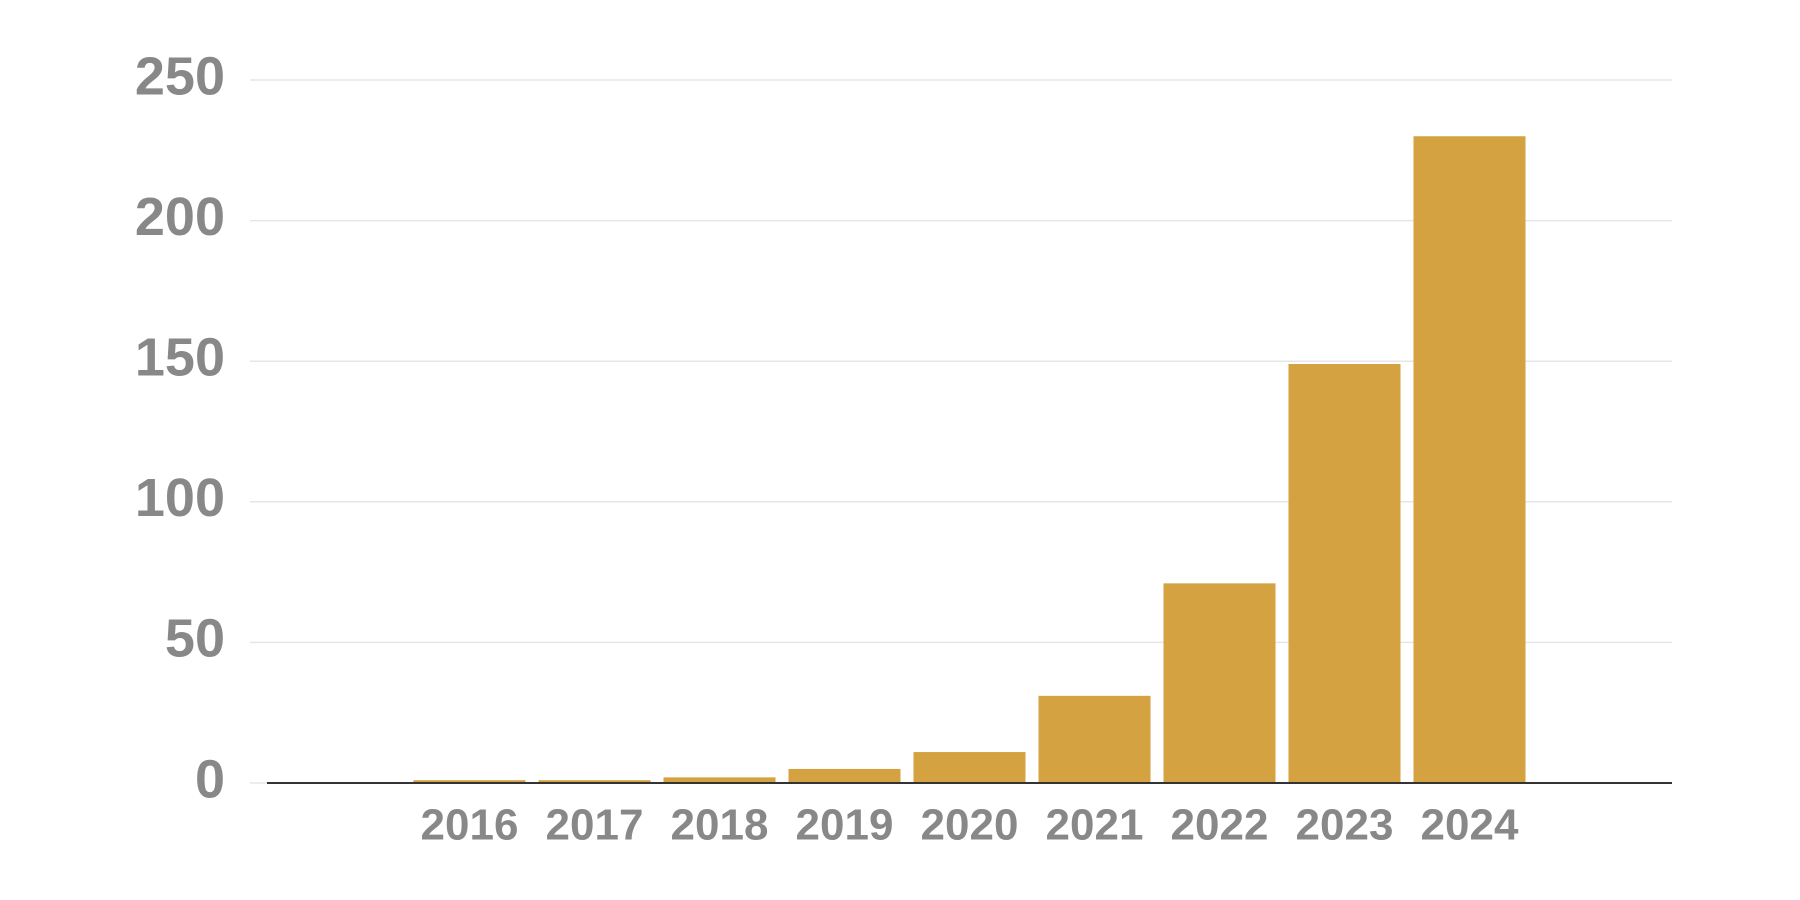 The image size is (1800, 900). I want to click on x-tick-label: 2020, so click(970, 825).